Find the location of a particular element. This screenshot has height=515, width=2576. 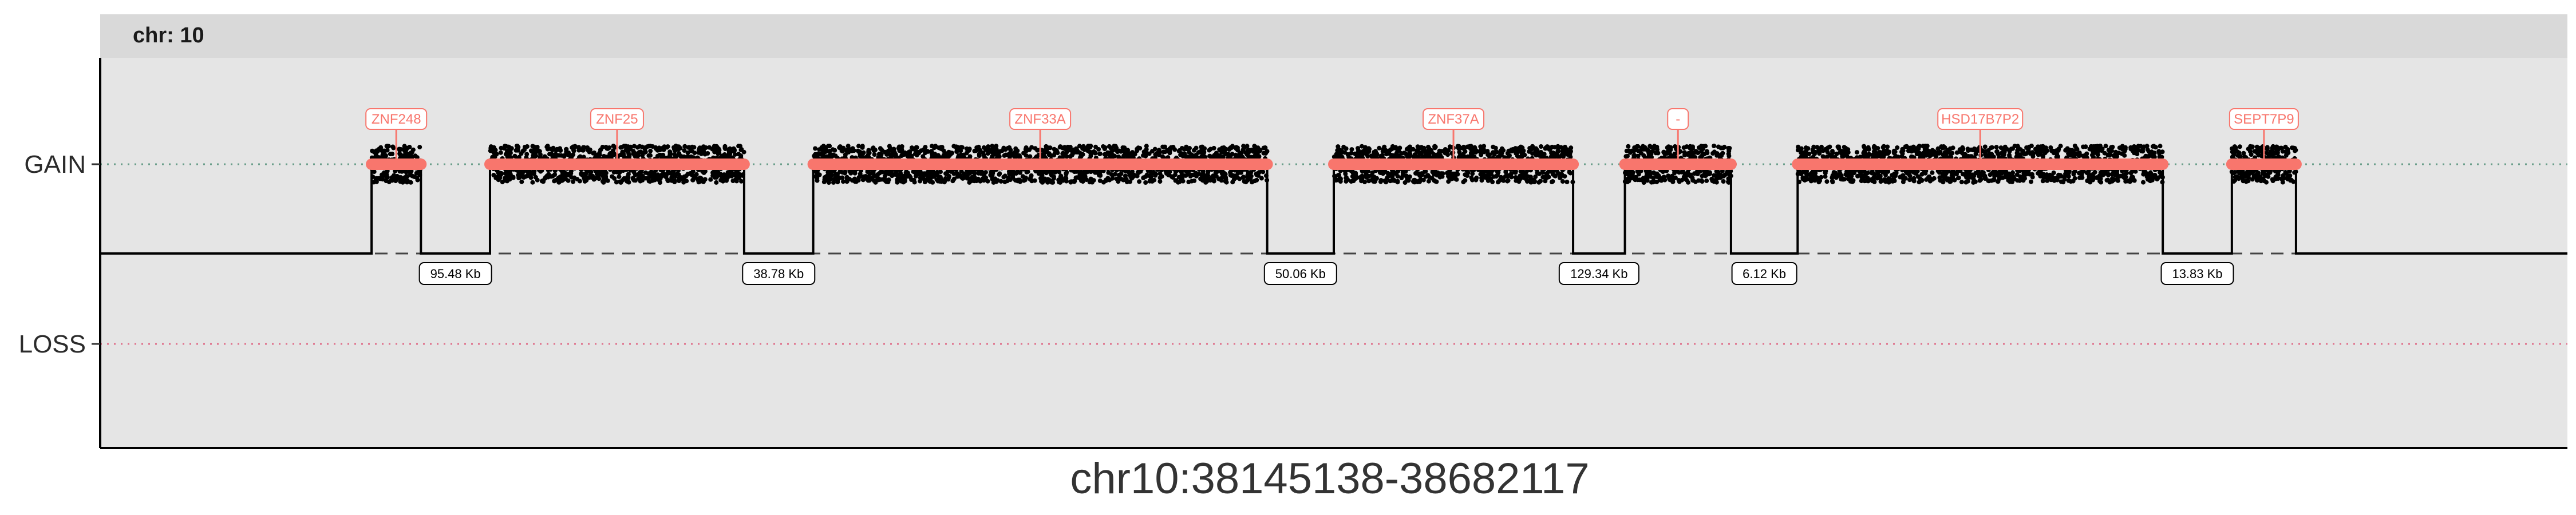

facet-title: chr: 10 is located at coordinates (168, 35).